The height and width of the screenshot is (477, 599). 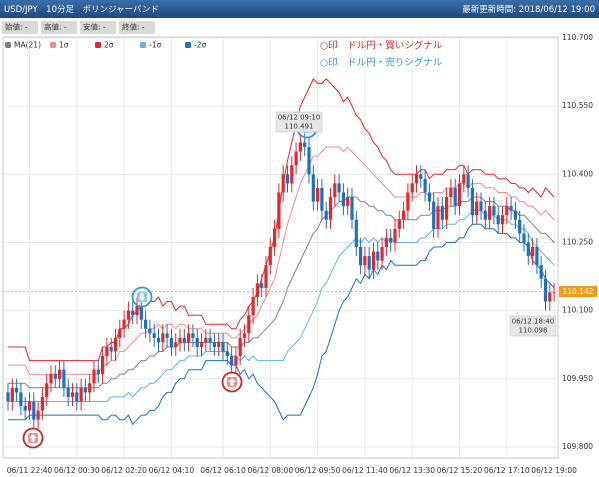 What do you see at coordinates (299, 127) in the screenshot?
I see `annotation-value: 110.491` at bounding box center [299, 127].